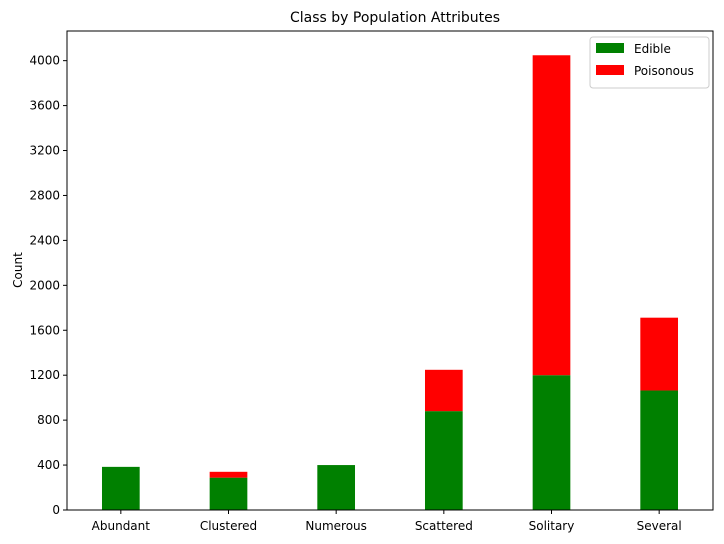 Image resolution: width=724 pixels, height=544 pixels. Describe the element at coordinates (48, 420) in the screenshot. I see `y-tick-label: 800` at that location.